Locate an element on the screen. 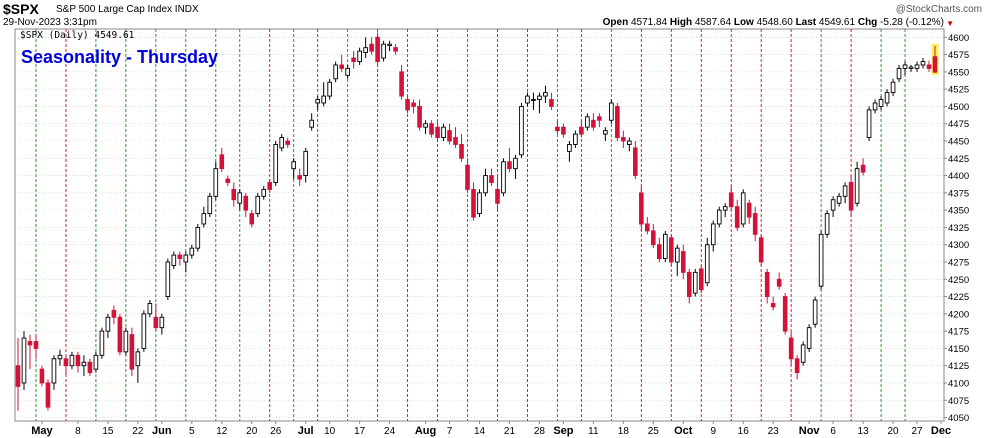 The width and height of the screenshot is (990, 438). x-tick-label: 15 is located at coordinates (108, 431).